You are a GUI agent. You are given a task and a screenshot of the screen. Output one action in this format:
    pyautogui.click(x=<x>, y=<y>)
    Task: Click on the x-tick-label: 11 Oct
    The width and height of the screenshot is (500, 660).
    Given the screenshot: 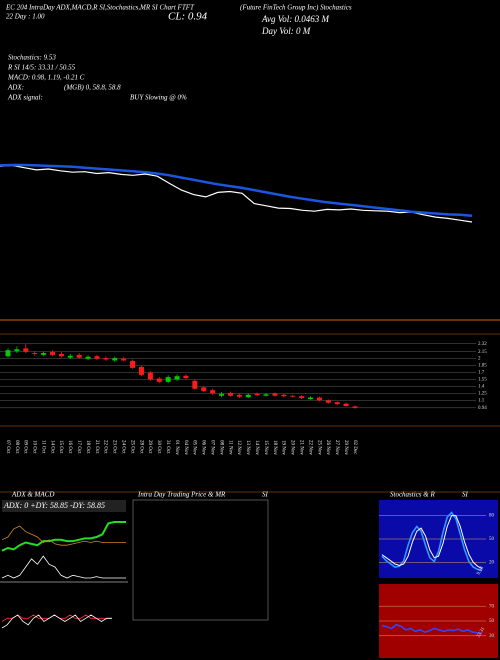 What is the action you would take?
    pyautogui.click(x=42, y=447)
    